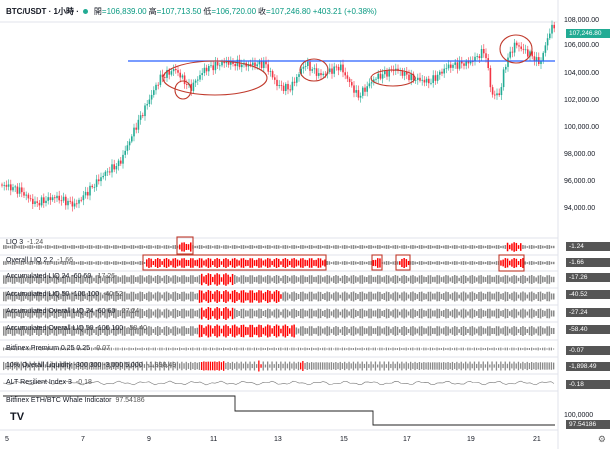 This screenshot has height=449, width=612. What do you see at coordinates (344, 439) in the screenshot?
I see `x-tick: 15` at bounding box center [344, 439].